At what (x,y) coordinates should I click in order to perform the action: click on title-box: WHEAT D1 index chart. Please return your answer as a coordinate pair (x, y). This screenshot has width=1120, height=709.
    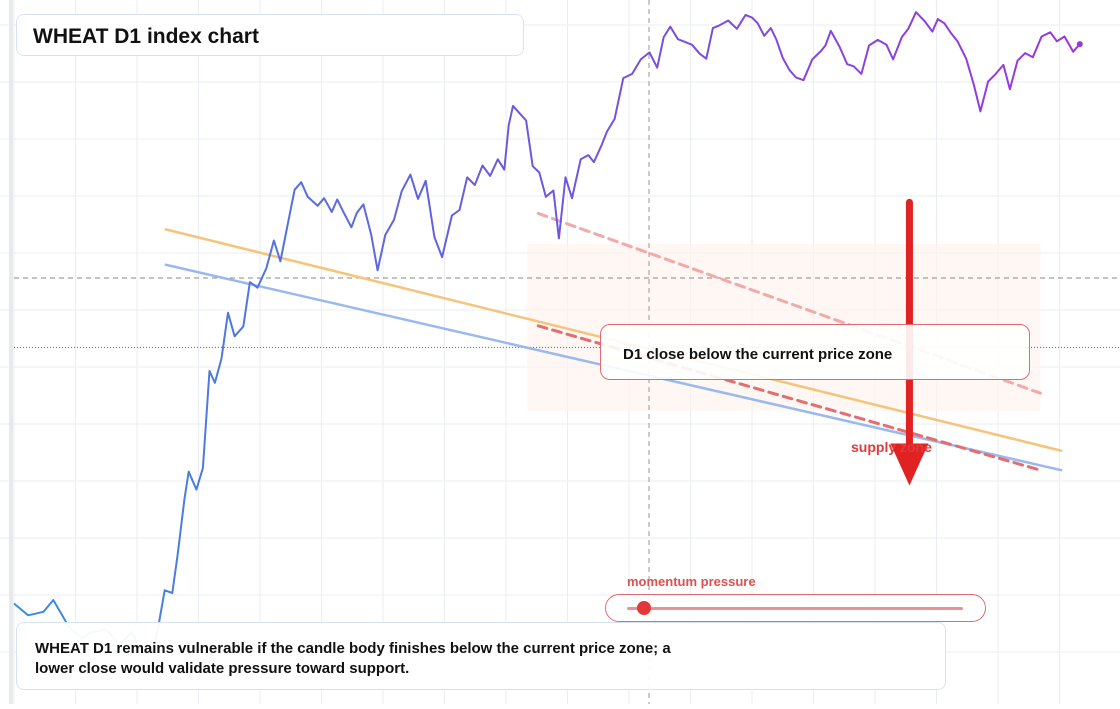
    Looking at the image, I should click on (270, 35).